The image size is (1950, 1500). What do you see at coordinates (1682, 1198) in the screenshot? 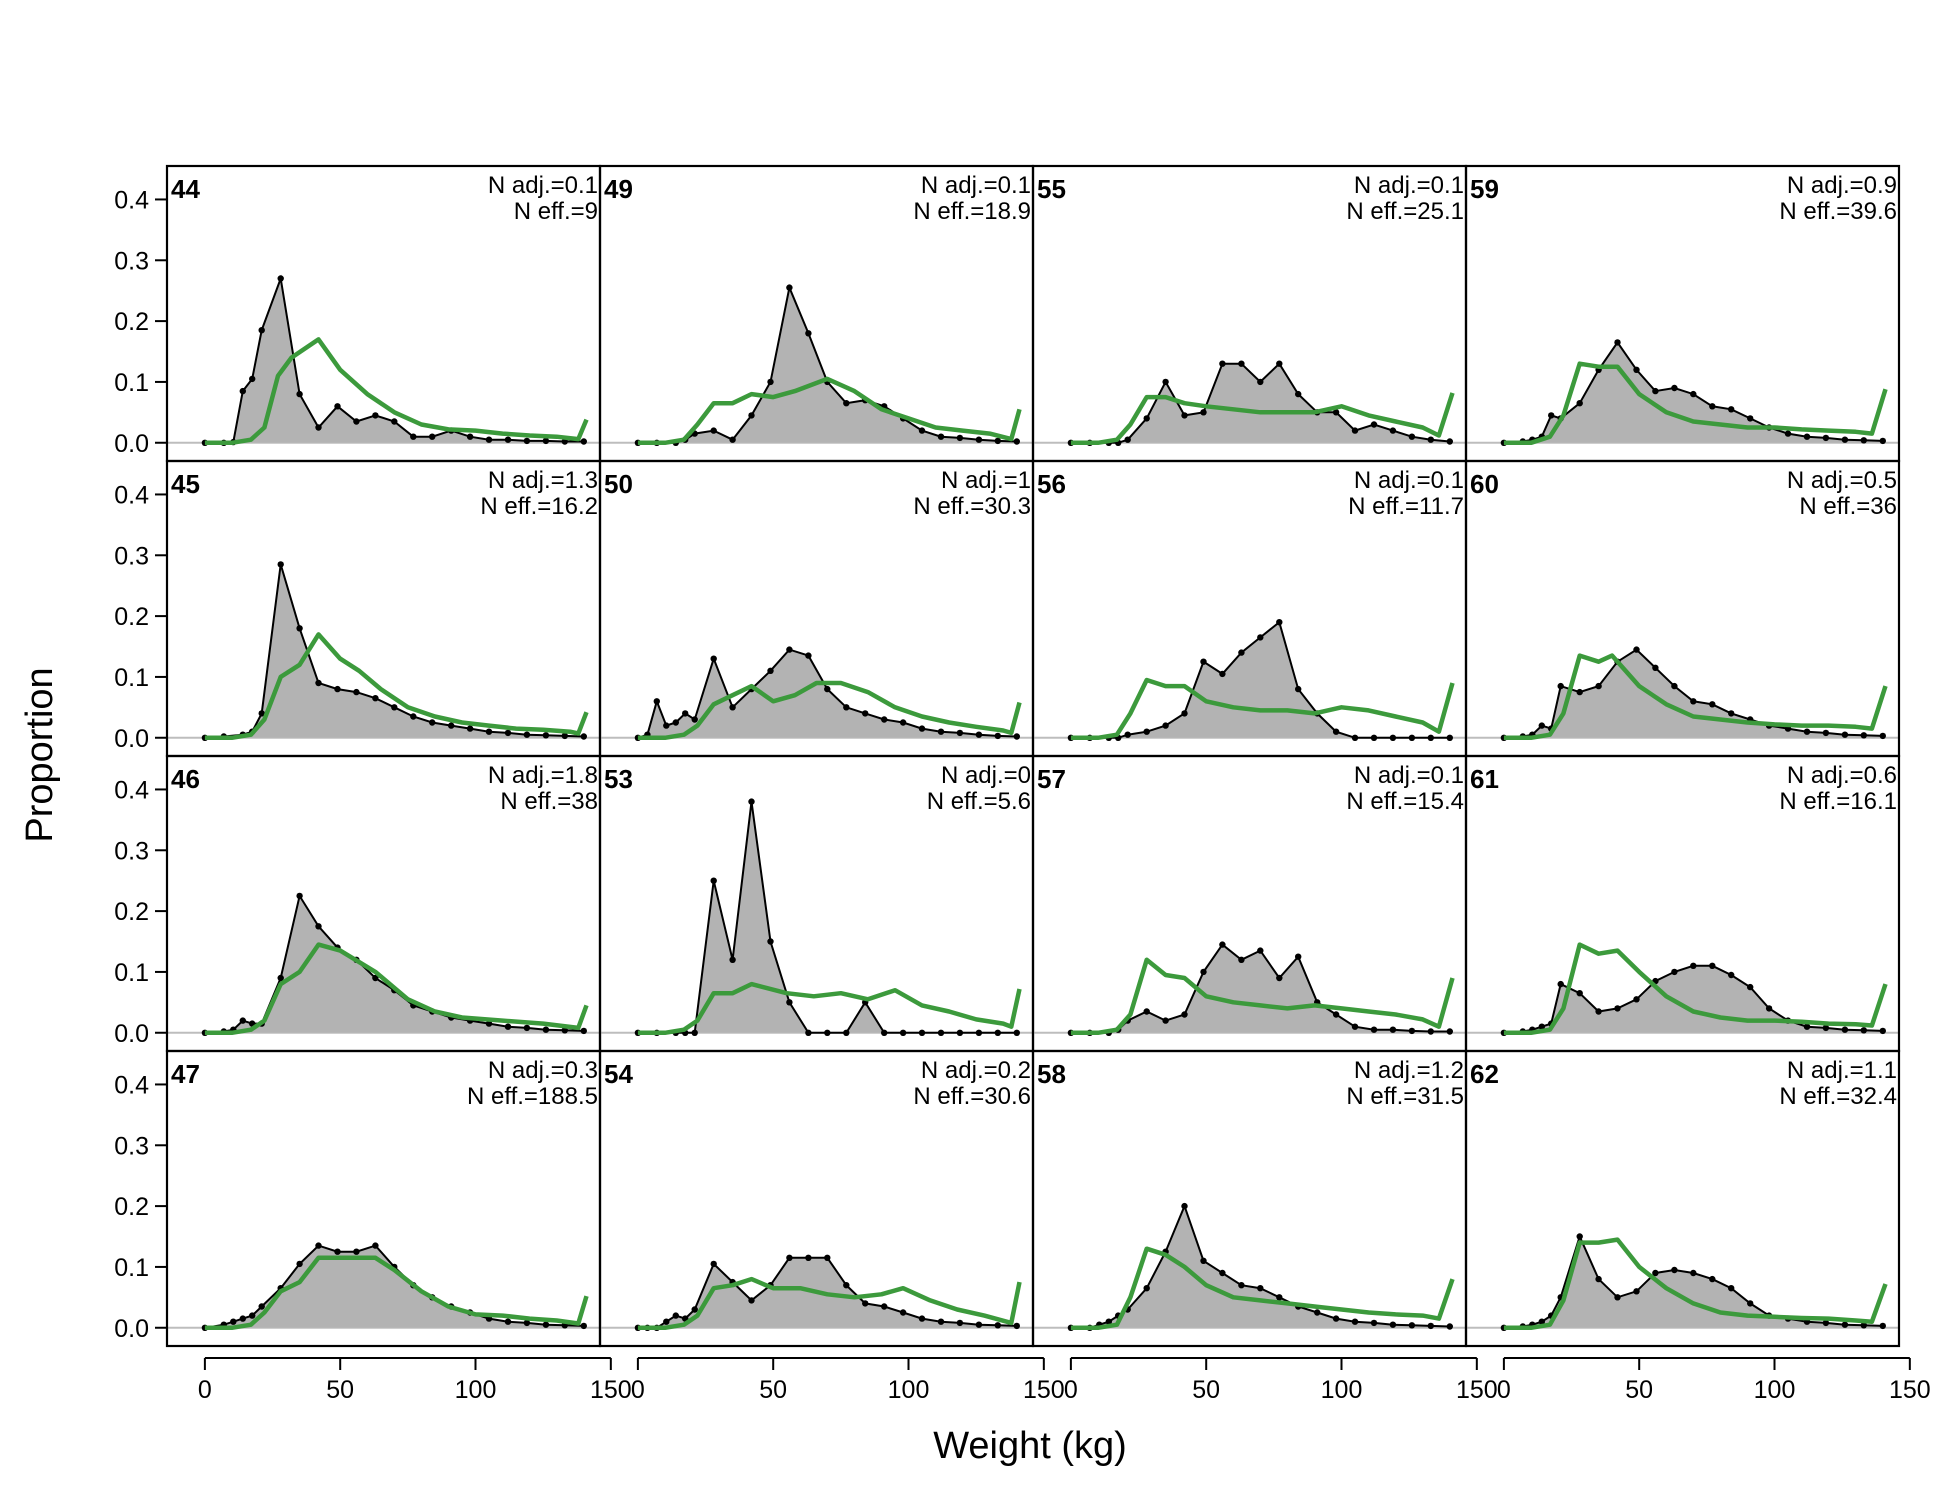
I see `panel-62: 62 N adj.=1.1N eff.=32.4` at bounding box center [1682, 1198].